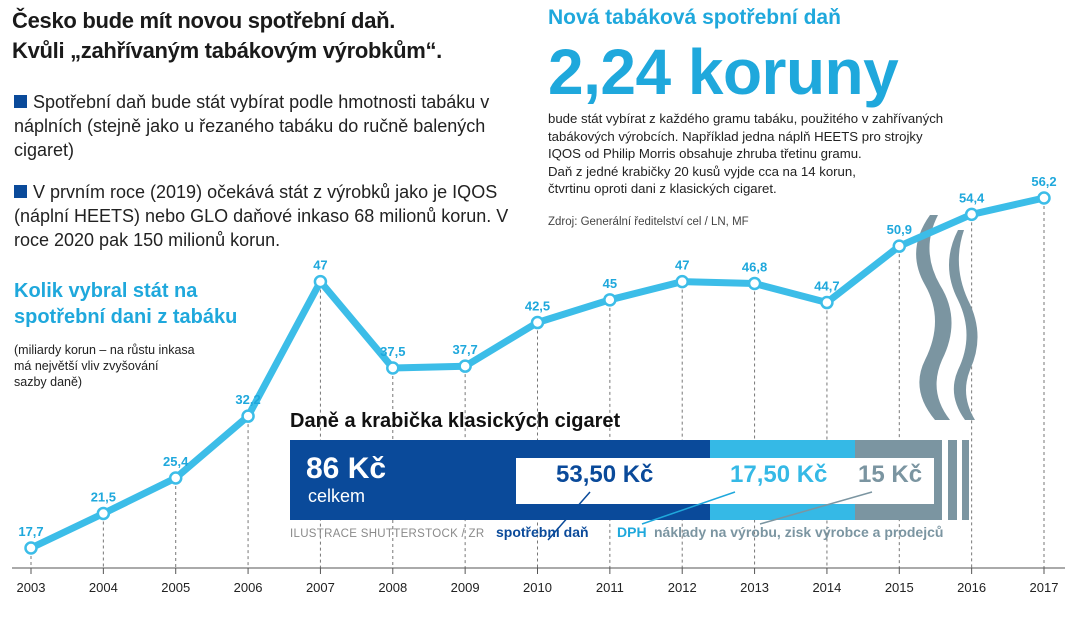 Image resolution: width=1073 pixels, height=621 pixels. I want to click on value-label-2013: 46,8, so click(754, 266).